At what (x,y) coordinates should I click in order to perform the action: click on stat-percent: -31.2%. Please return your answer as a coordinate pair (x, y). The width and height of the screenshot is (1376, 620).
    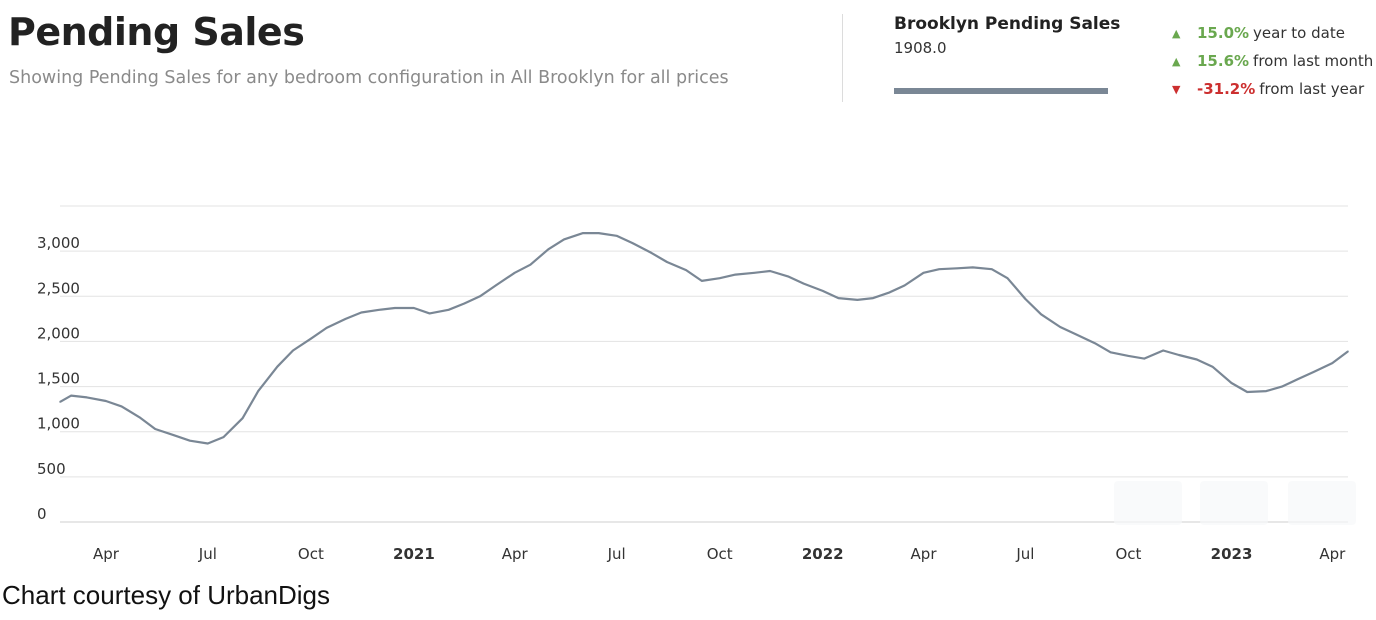
    Looking at the image, I should click on (1226, 89).